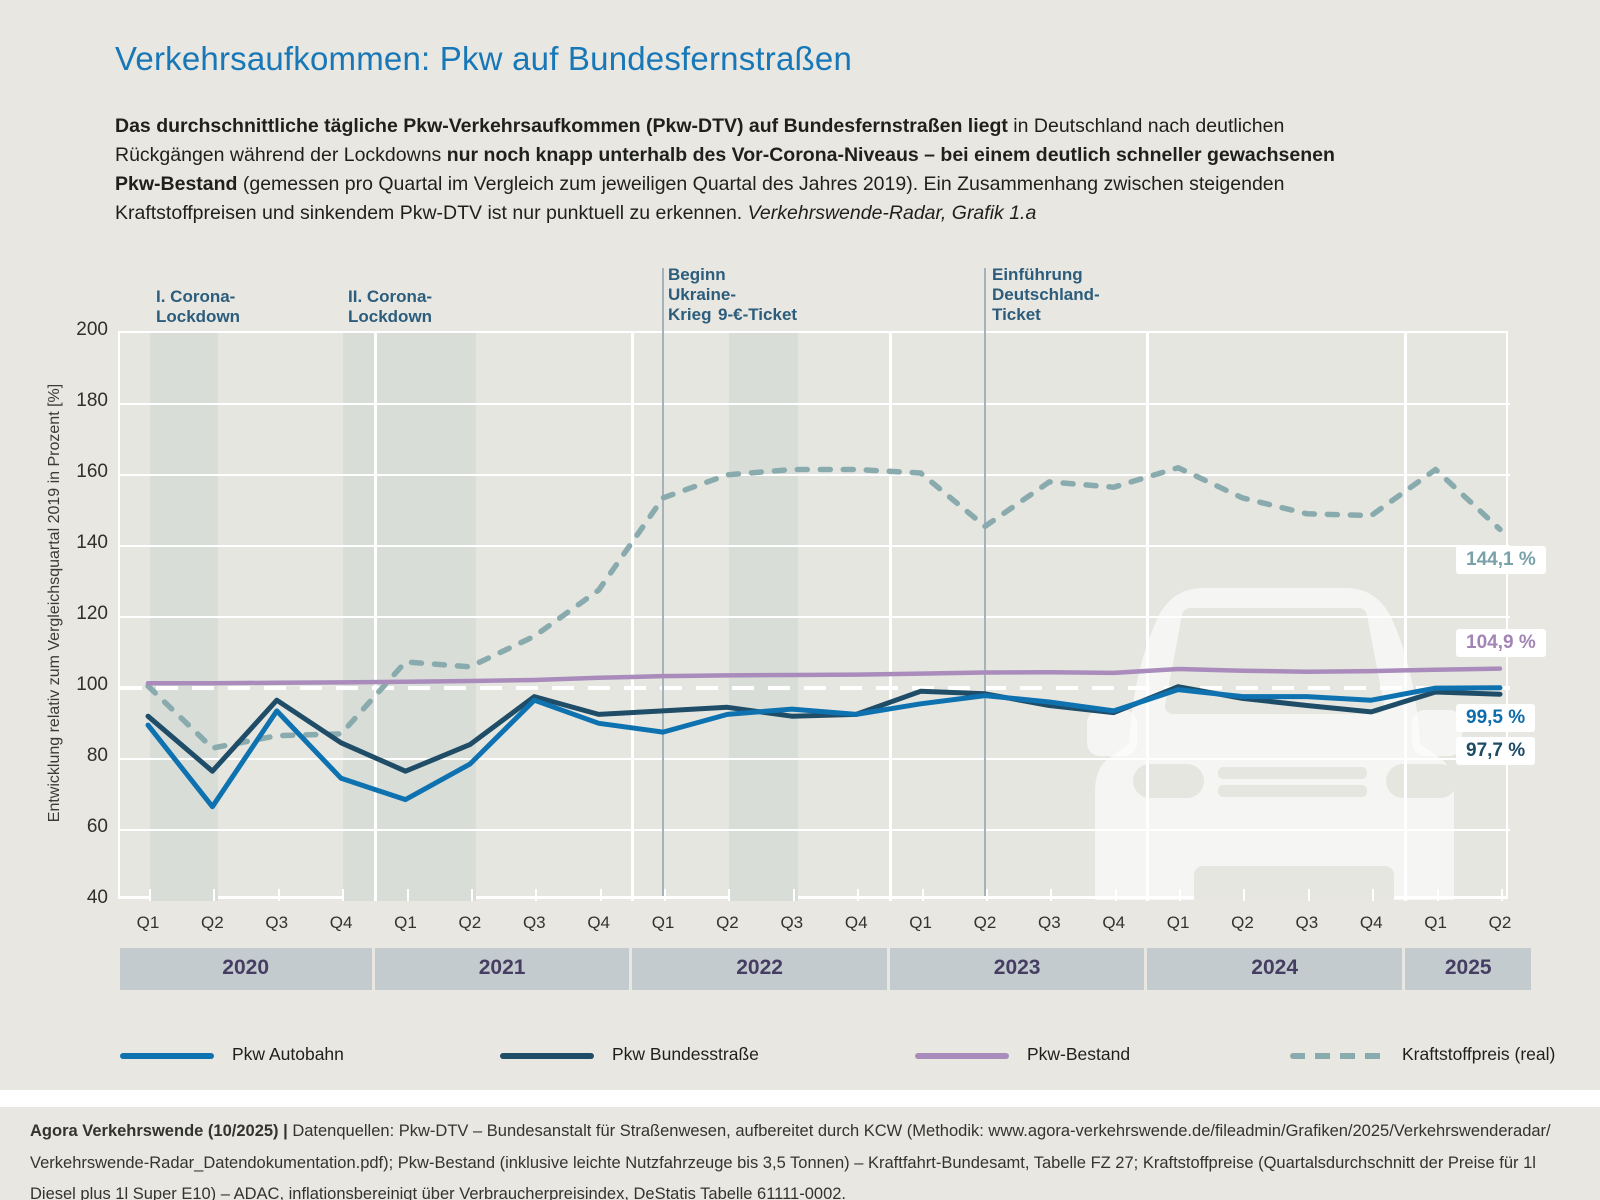  What do you see at coordinates (92, 471) in the screenshot?
I see `y-tick-label: 160` at bounding box center [92, 471].